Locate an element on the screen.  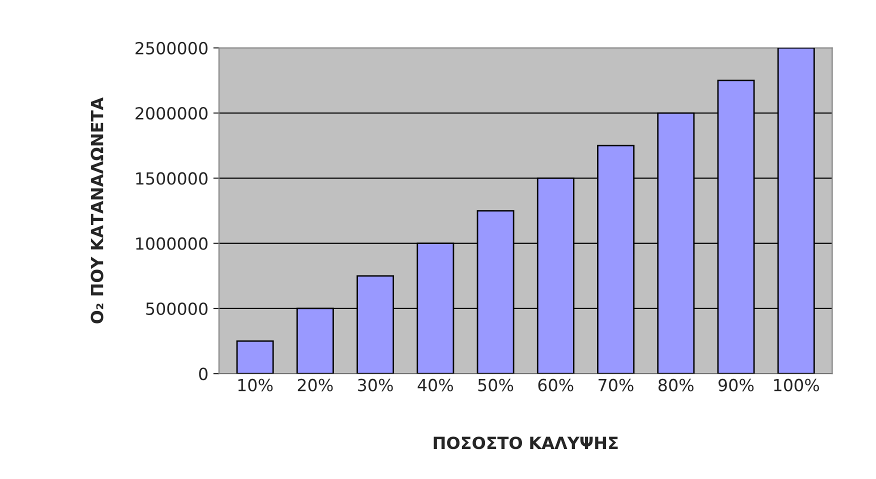
bar is located at coordinates (255, 357).